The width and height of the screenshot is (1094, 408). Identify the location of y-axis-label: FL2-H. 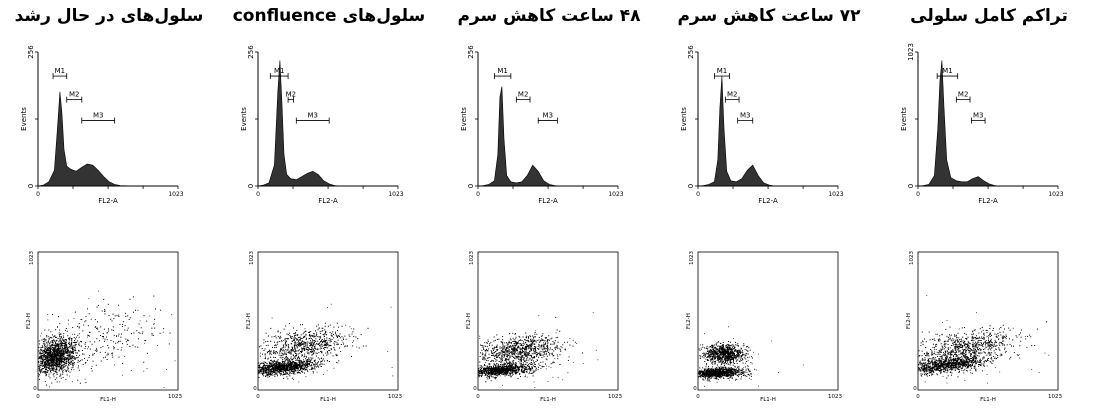
(249, 321).